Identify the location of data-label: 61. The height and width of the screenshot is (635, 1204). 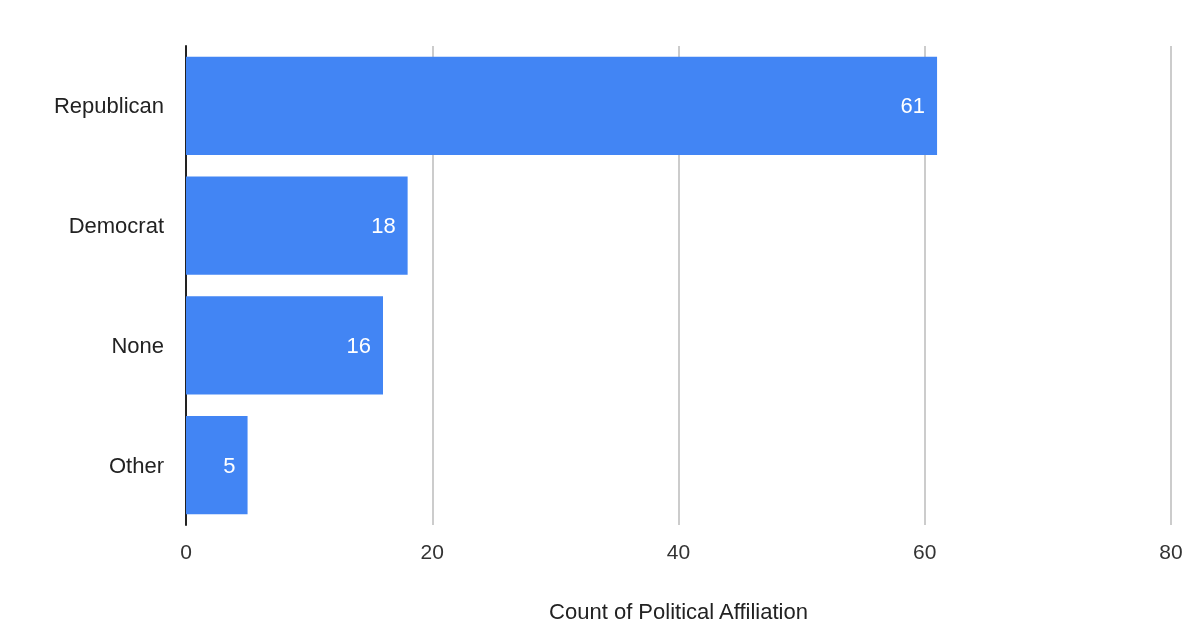
(913, 106).